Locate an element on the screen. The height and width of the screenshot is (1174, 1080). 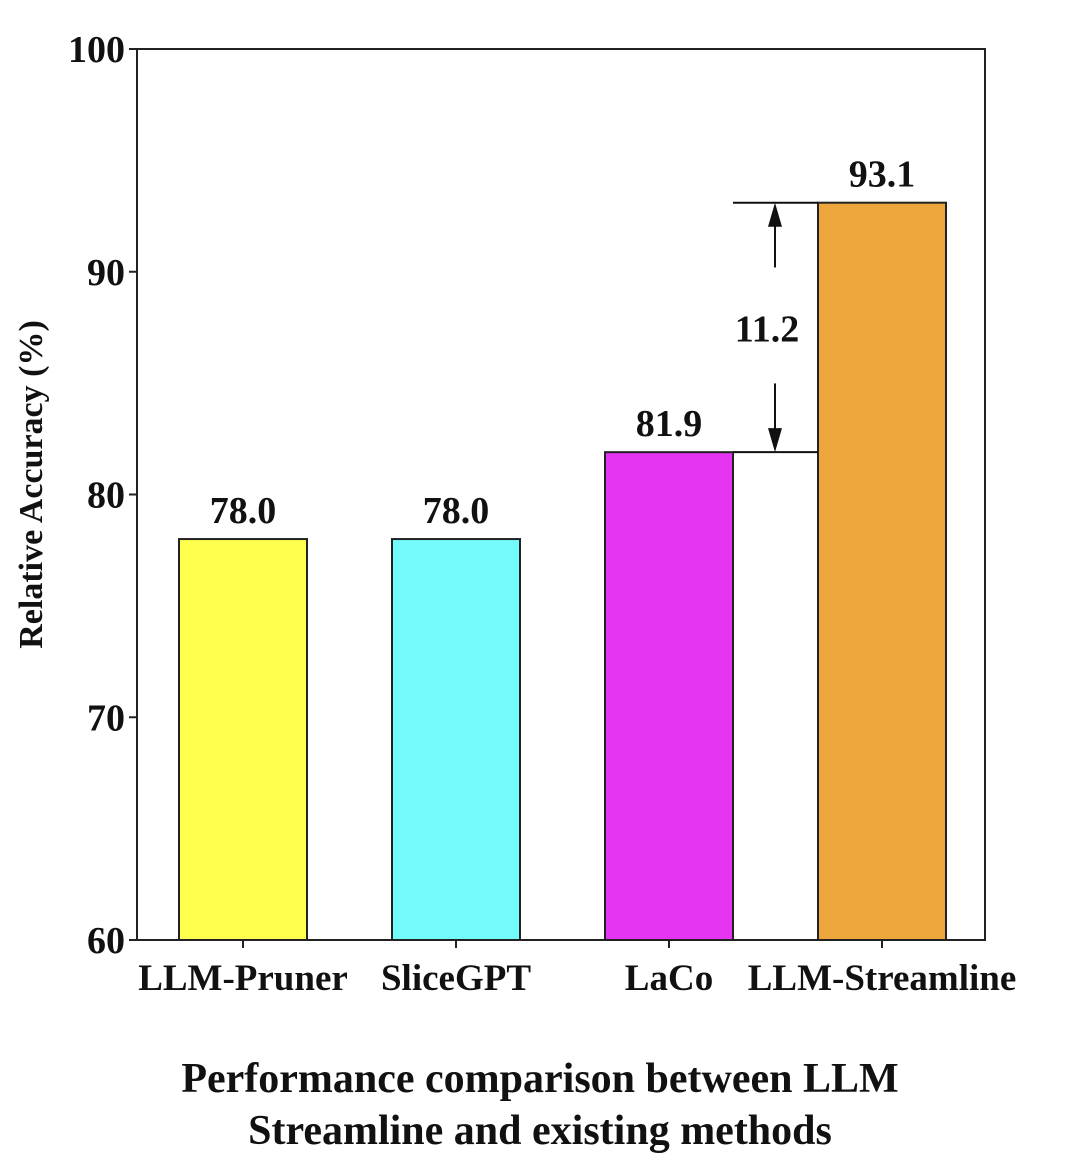
x-axis: LLM-Pruner SliceGPT LaCo LLM-Streamline is located at coordinates (577, 969).